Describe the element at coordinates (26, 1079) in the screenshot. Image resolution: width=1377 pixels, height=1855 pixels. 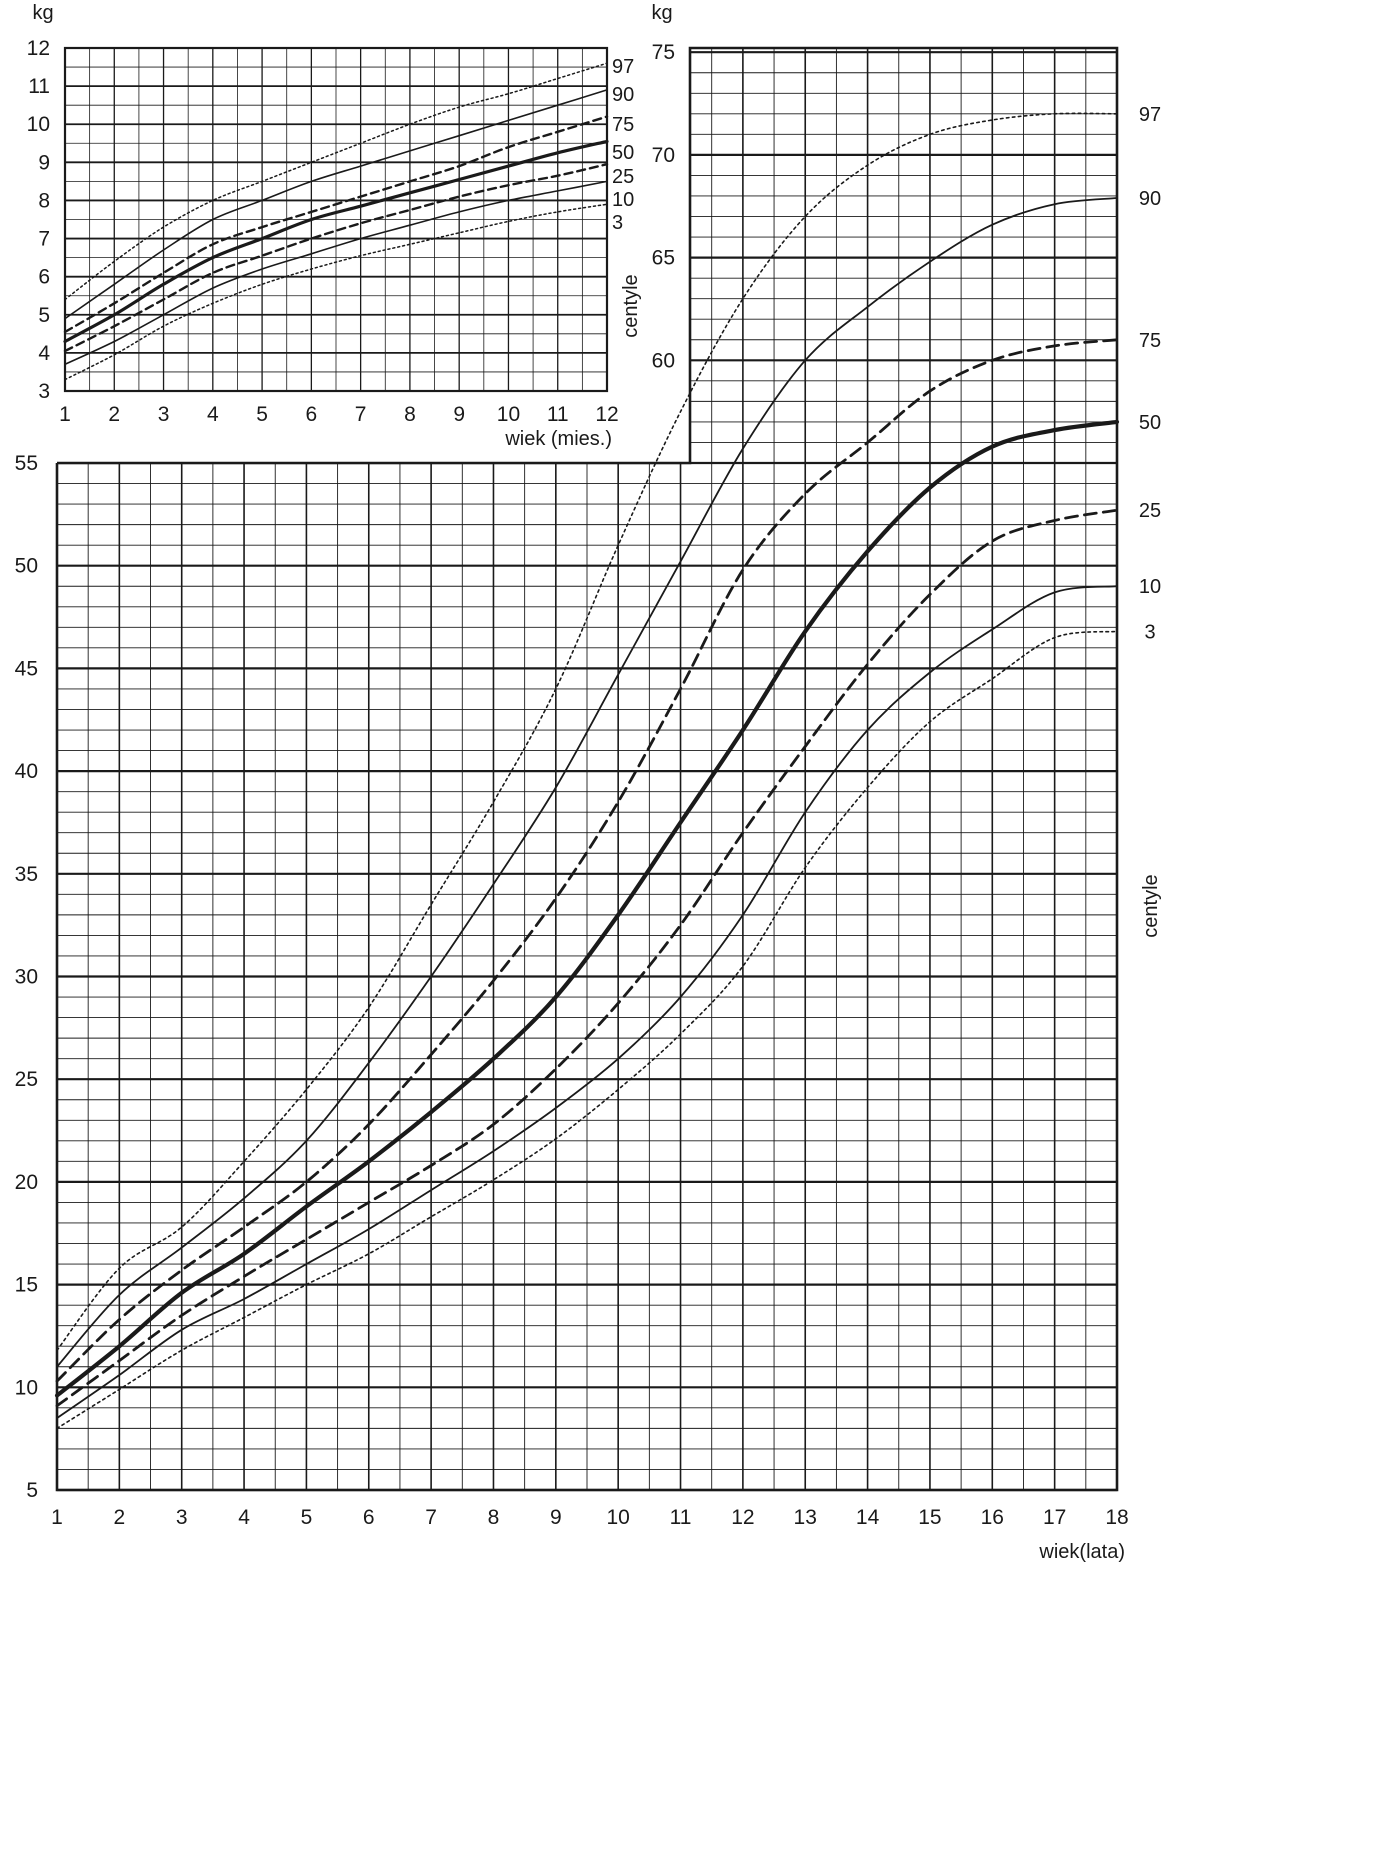
I see `years-y-tick-label: 25` at that location.